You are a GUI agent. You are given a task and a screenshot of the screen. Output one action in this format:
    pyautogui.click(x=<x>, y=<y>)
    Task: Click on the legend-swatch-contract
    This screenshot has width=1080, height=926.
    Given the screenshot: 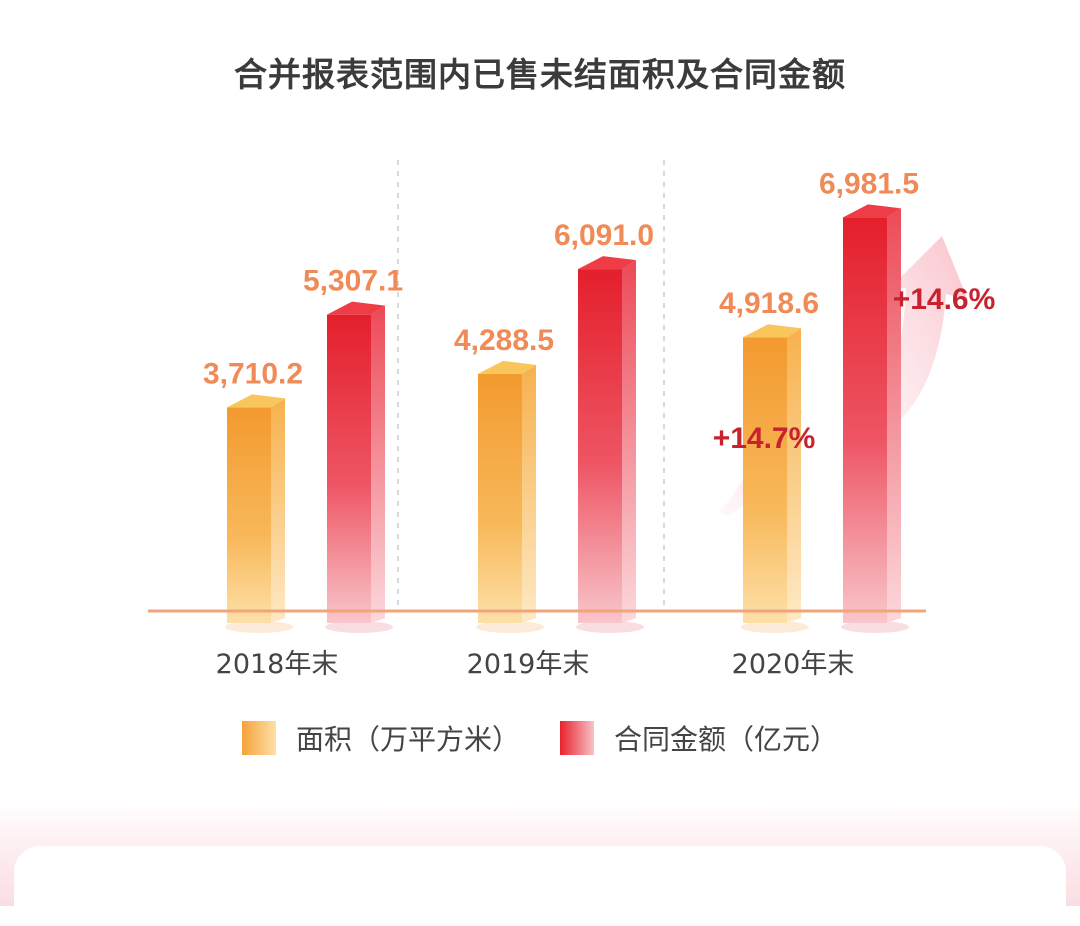 What is the action you would take?
    pyautogui.click(x=577, y=738)
    